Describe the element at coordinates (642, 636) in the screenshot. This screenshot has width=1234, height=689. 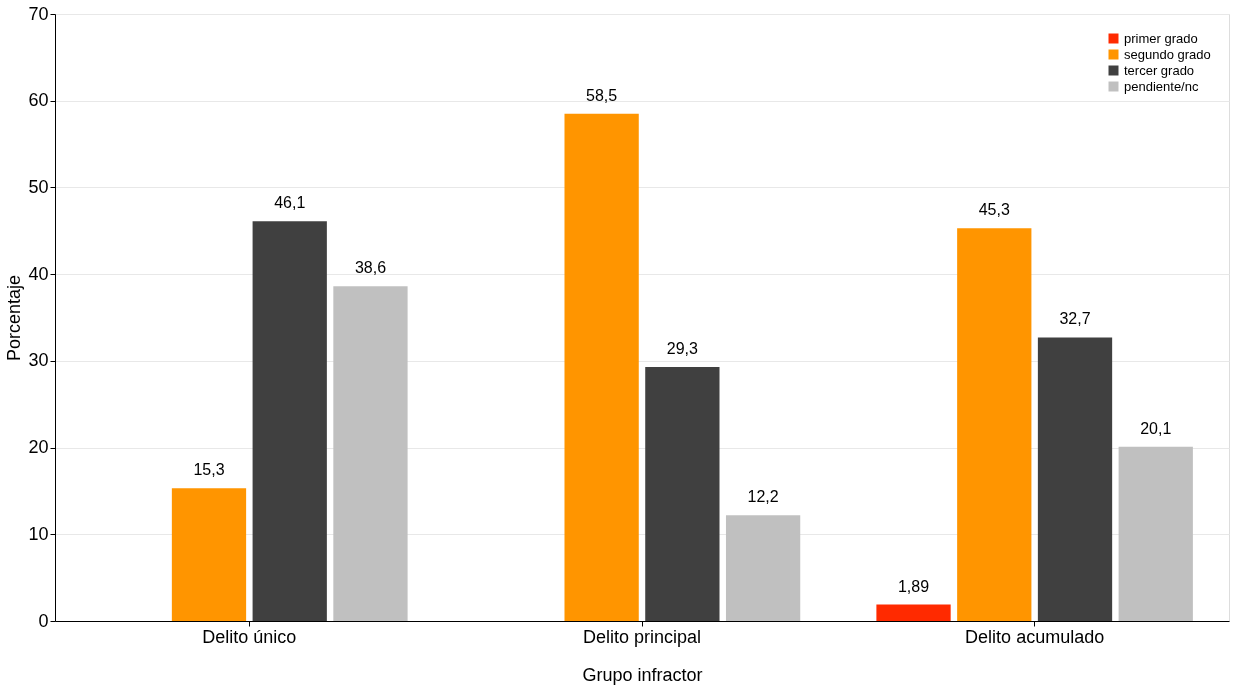
I see `x-tick-label: Delito principal` at that location.